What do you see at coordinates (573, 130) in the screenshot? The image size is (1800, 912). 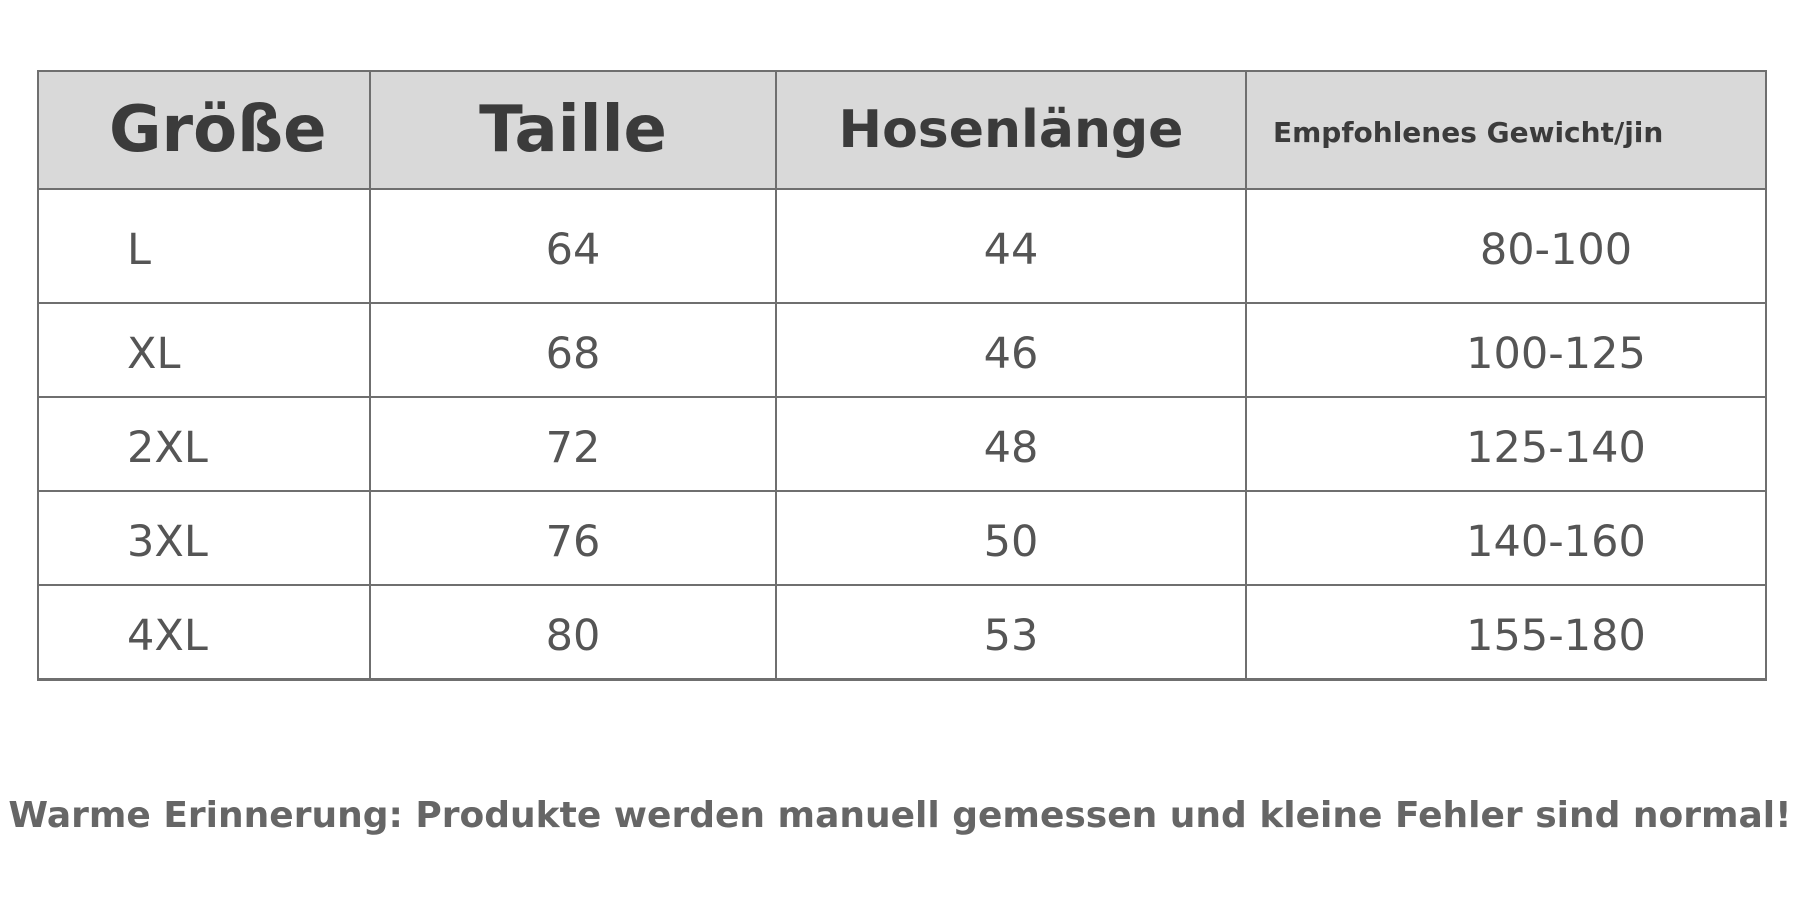 I see `header-waist: Taille` at bounding box center [573, 130].